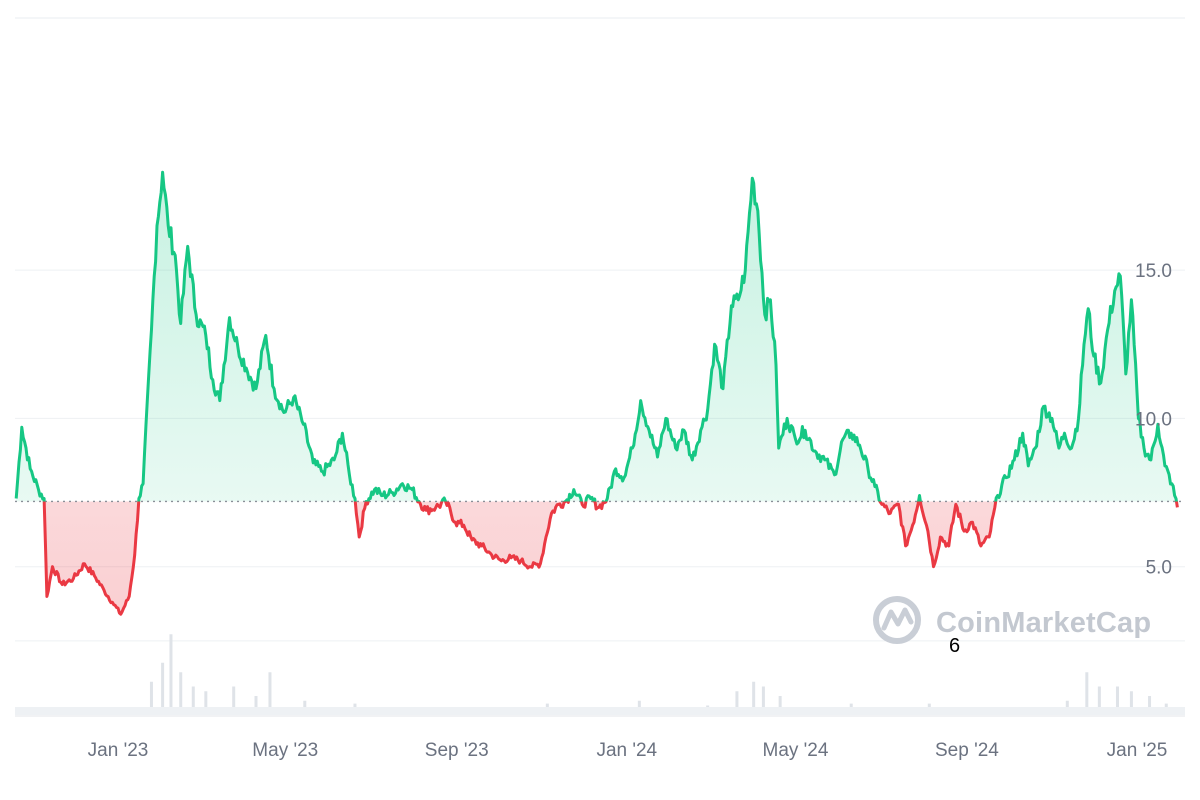 Image resolution: width=1200 pixels, height=800 pixels. I want to click on x-tick-label: Jan '25, so click(1137, 750).